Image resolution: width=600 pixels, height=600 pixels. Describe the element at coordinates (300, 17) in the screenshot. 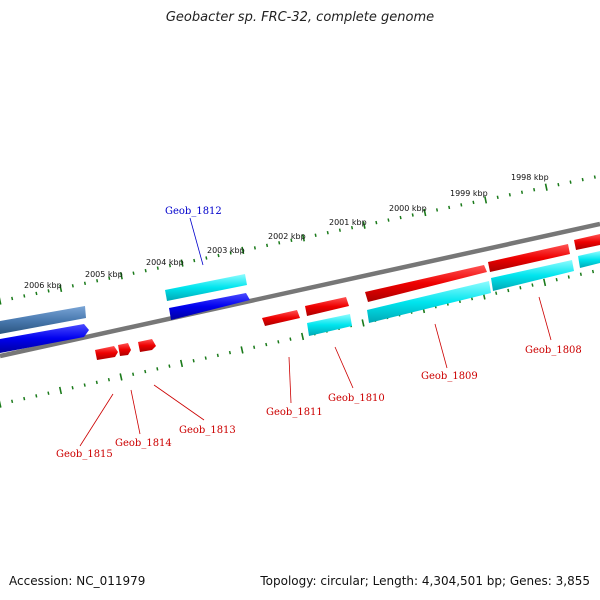

I see `map-title: Geobacter sp. FRC-32, complete genome` at that location.